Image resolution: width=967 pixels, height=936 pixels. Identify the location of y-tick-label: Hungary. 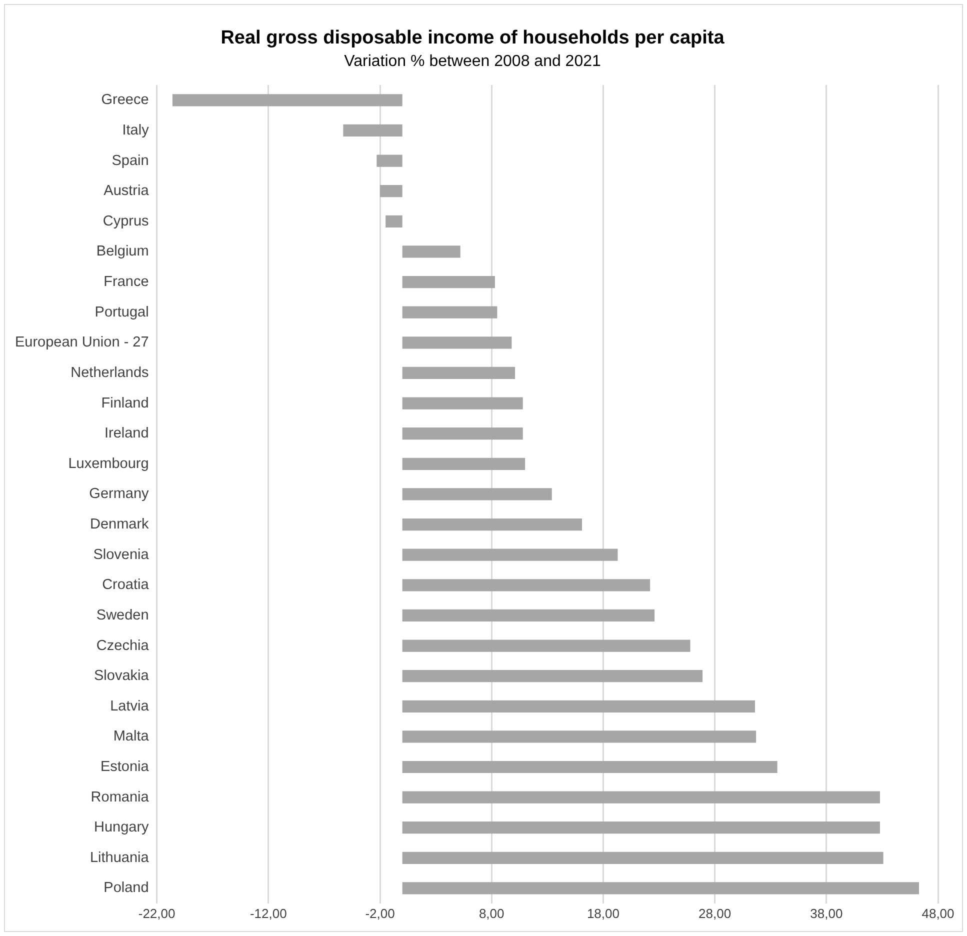
(122, 828).